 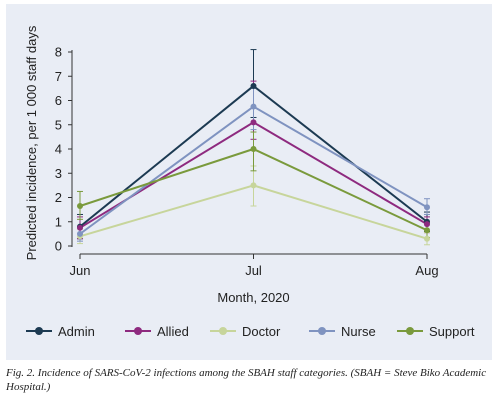 What do you see at coordinates (253, 270) in the screenshot?
I see `x-tick-label: Jul` at bounding box center [253, 270].